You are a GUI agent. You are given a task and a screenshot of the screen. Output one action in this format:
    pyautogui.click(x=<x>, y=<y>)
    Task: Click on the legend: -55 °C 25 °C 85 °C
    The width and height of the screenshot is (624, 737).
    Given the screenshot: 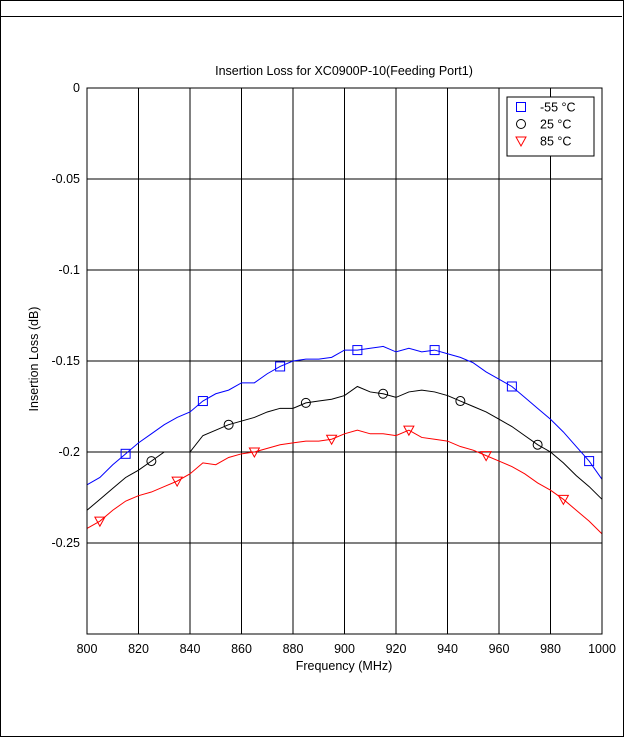 What is the action you would take?
    pyautogui.click(x=550, y=126)
    